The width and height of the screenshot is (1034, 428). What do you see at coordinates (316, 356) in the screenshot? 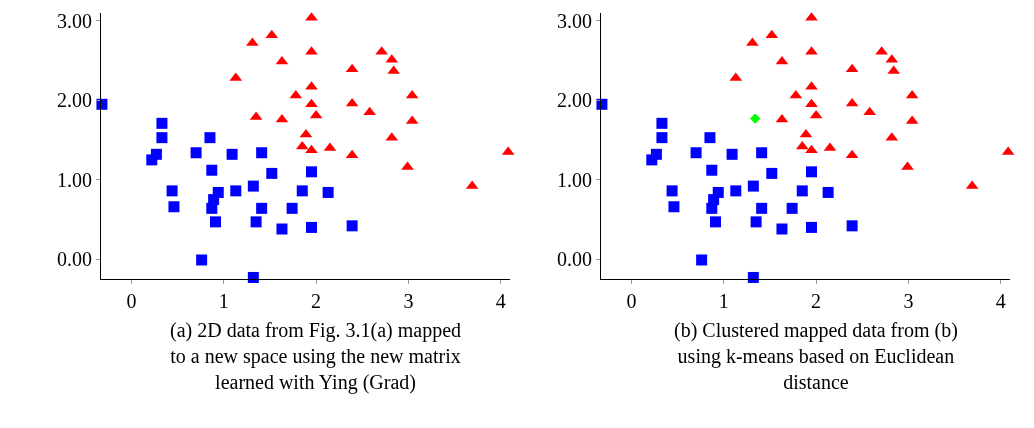
I see `text: (a) 2D data from Fig. 3.1(a) mapped to a new space using the new matrix learned with Ying (Grad)` at bounding box center [316, 356].